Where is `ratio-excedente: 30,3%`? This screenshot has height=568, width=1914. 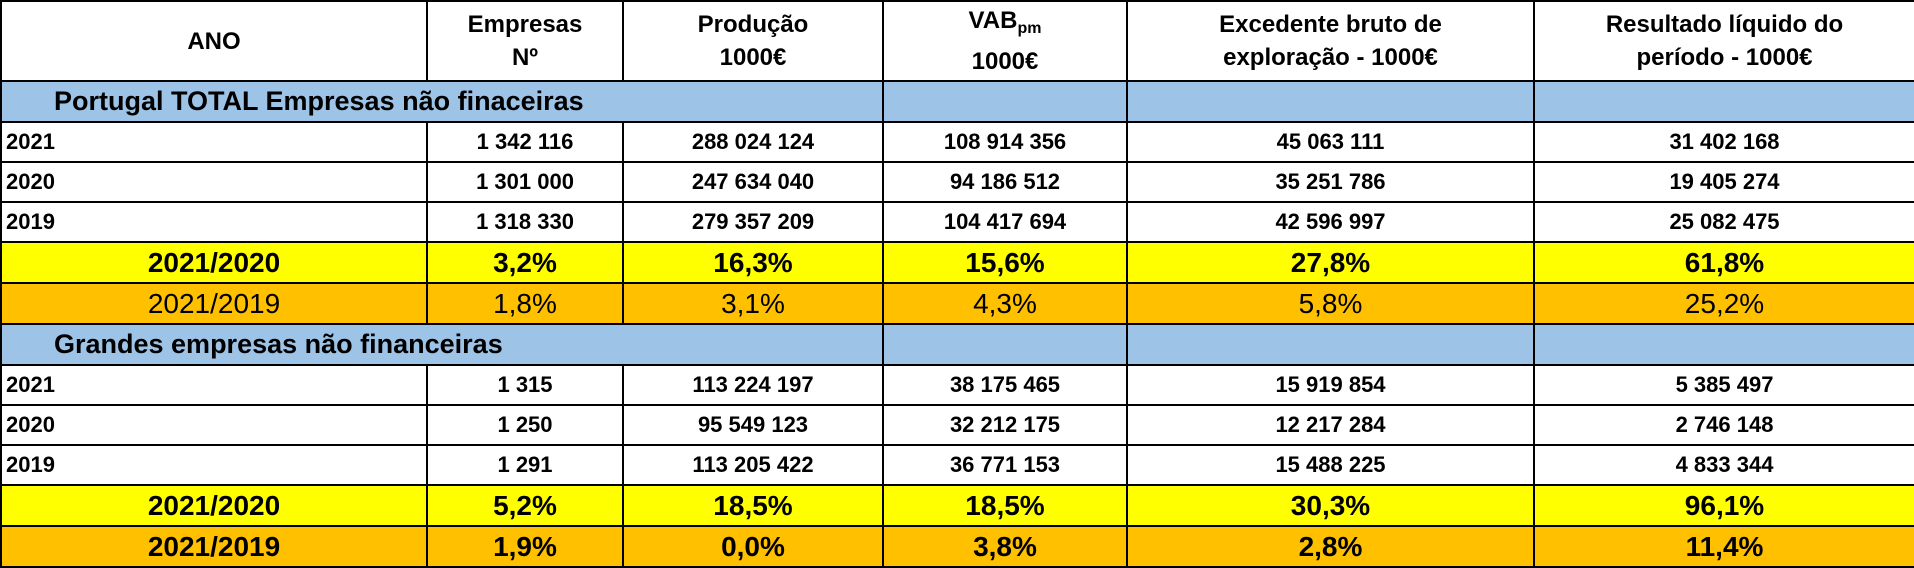
ratio-excedente: 30,3% is located at coordinates (1330, 505).